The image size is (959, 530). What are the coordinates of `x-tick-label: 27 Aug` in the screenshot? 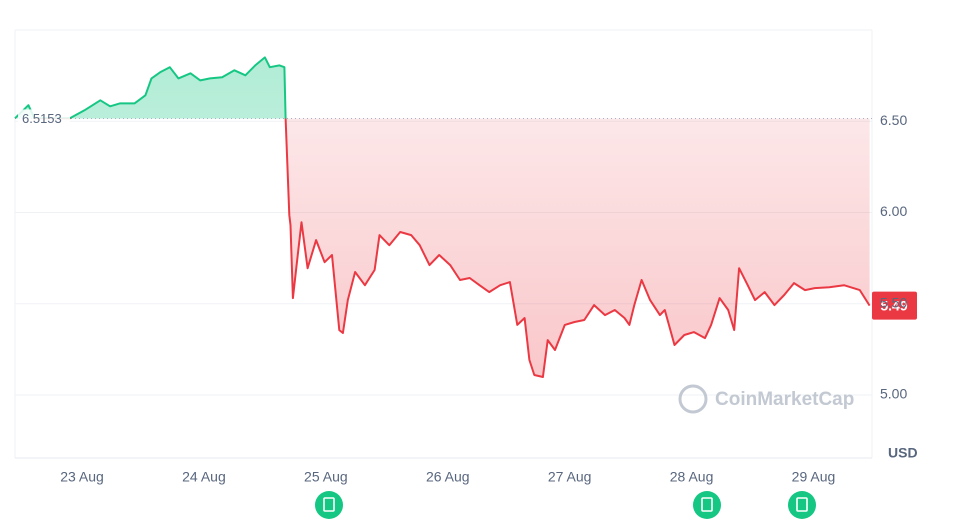 It's located at (570, 477).